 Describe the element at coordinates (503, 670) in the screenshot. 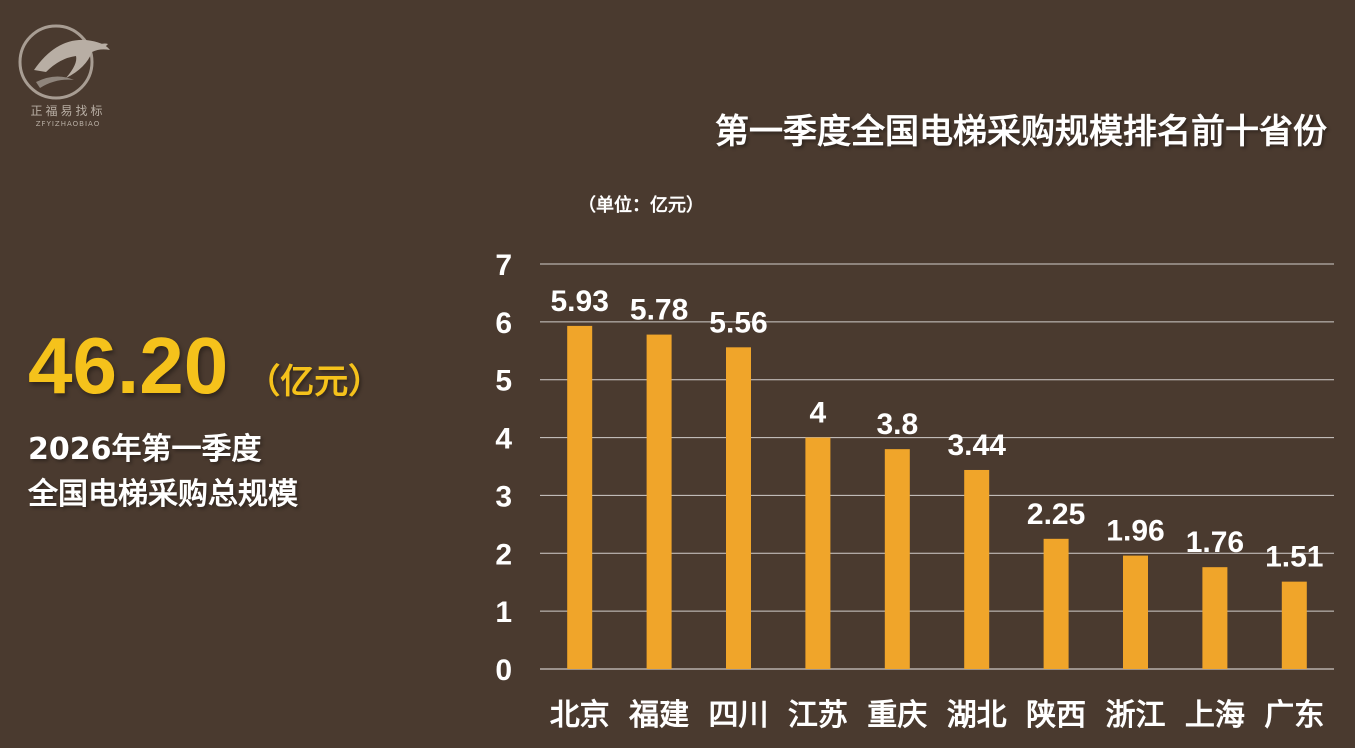

I see `y-tick-label: 0` at that location.